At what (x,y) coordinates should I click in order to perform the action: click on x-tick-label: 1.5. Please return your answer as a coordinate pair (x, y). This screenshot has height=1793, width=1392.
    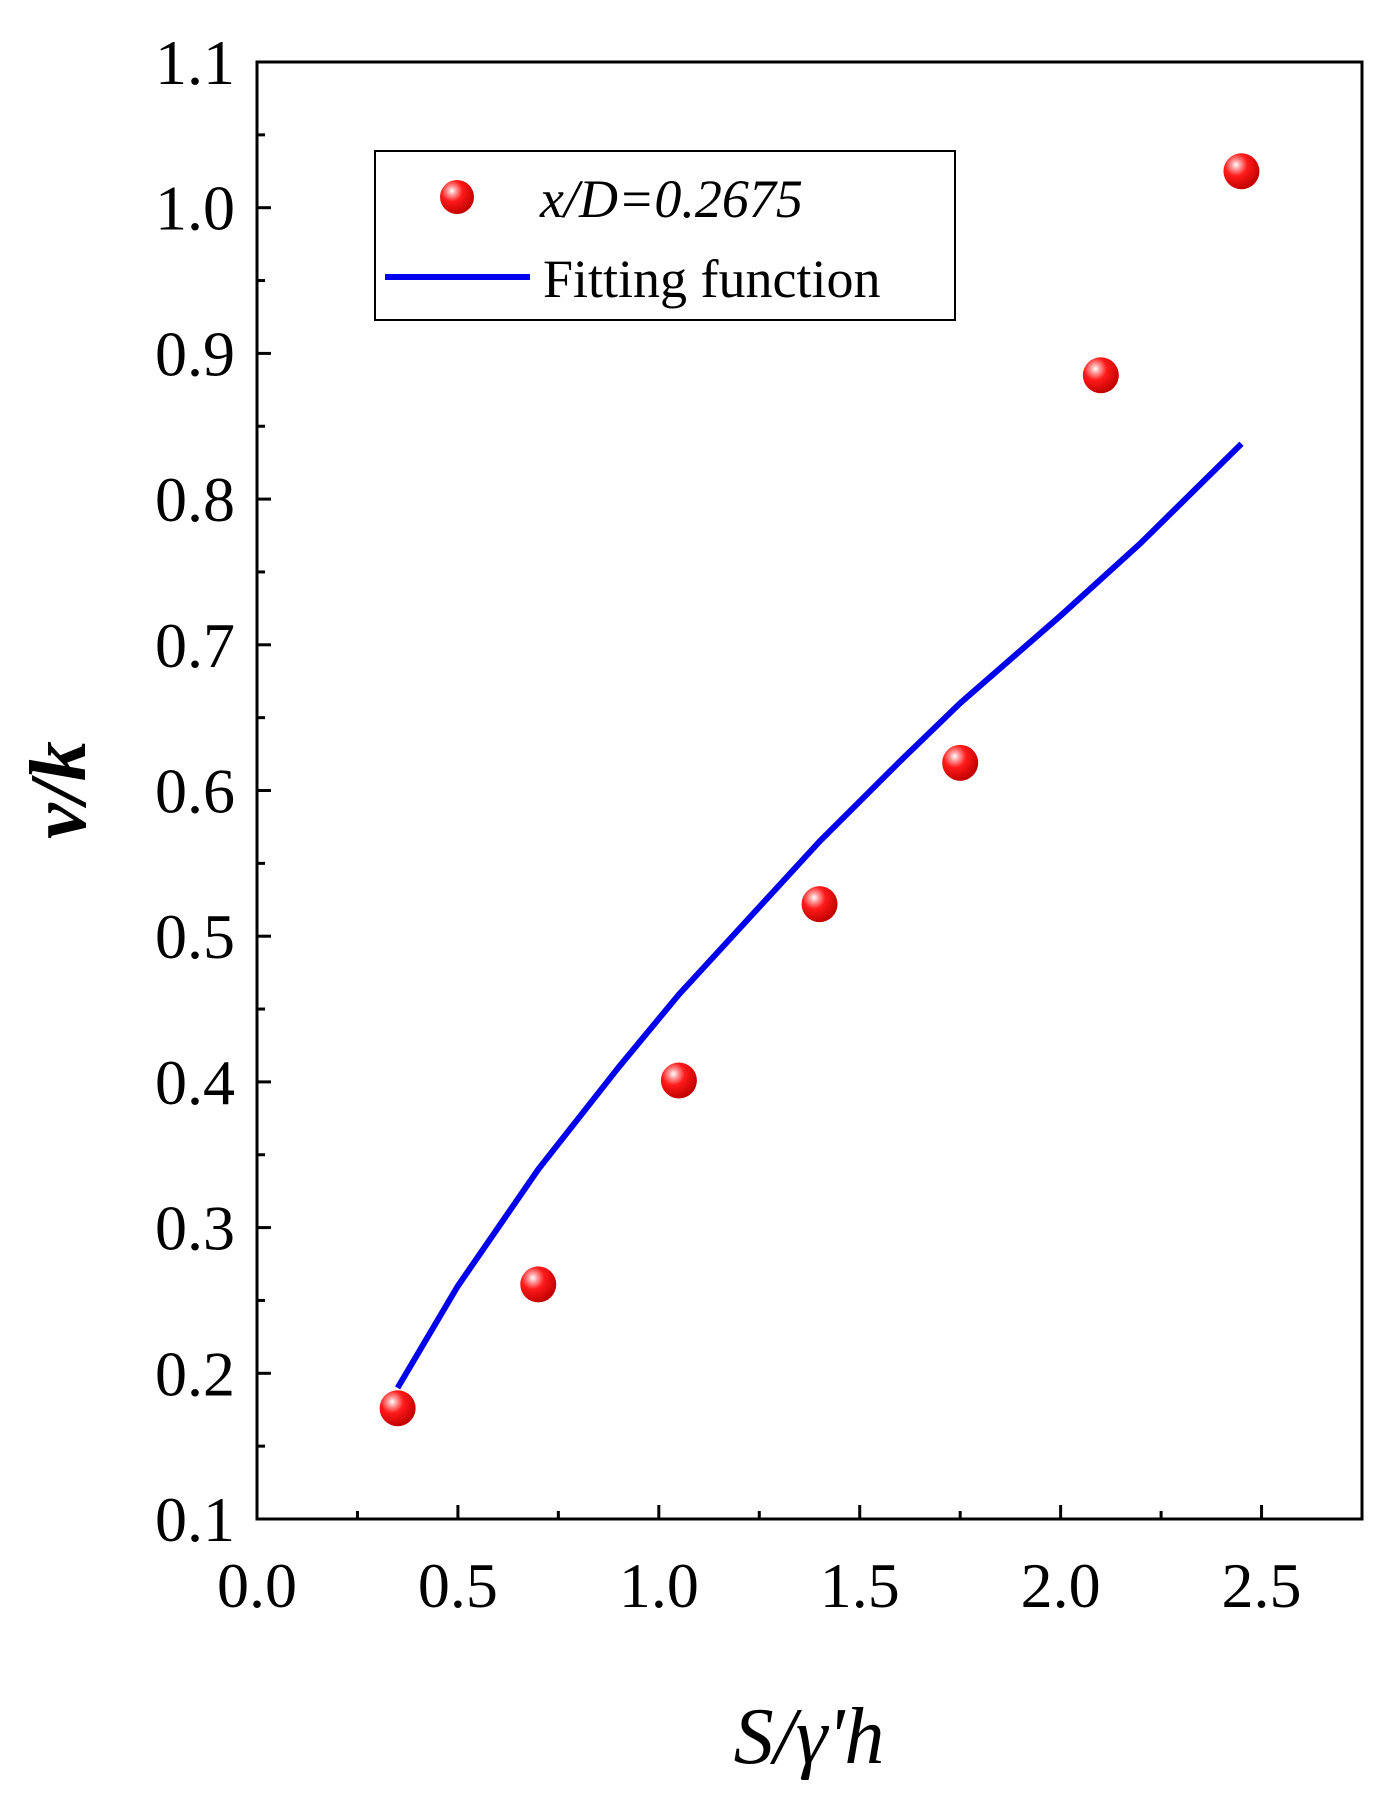
    Looking at the image, I should click on (860, 1585).